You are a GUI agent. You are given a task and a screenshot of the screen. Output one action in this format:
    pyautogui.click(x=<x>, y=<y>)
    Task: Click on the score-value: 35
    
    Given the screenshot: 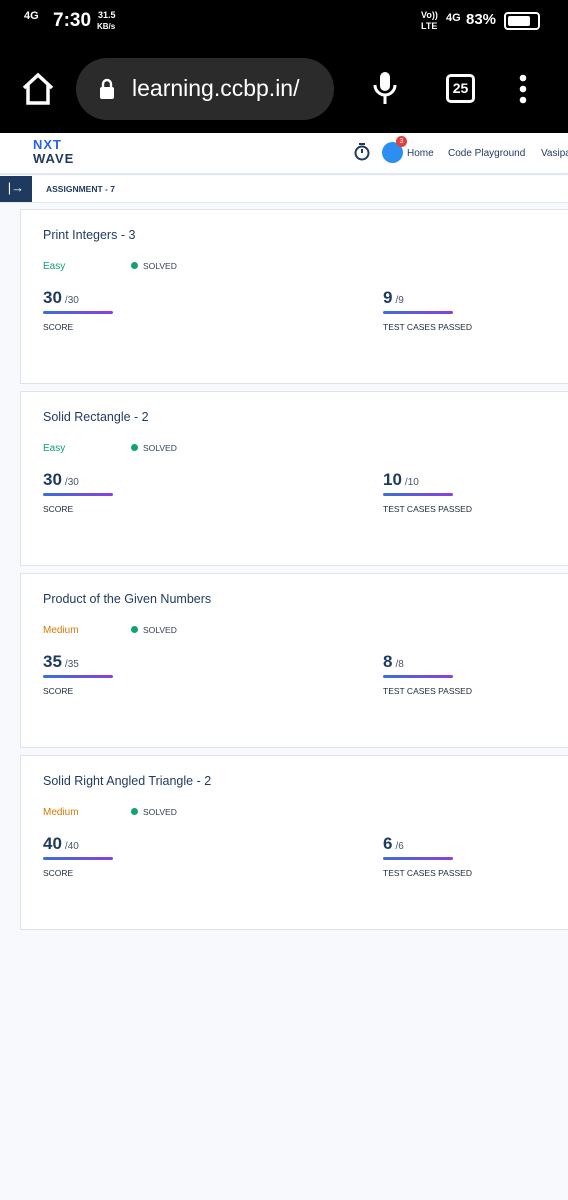 What is the action you would take?
    pyautogui.click(x=52, y=661)
    